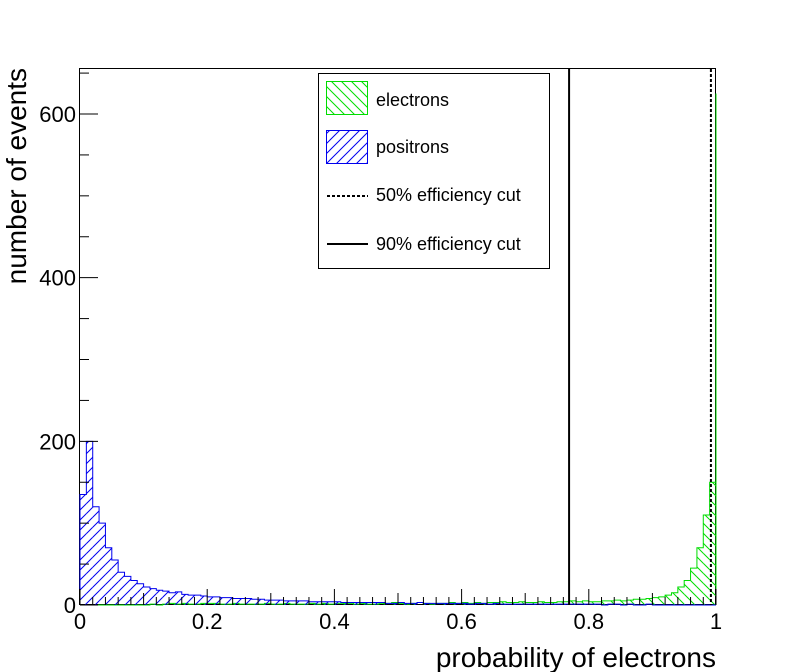  What do you see at coordinates (347, 98) in the screenshot?
I see `legend-swatch-electrons` at bounding box center [347, 98].